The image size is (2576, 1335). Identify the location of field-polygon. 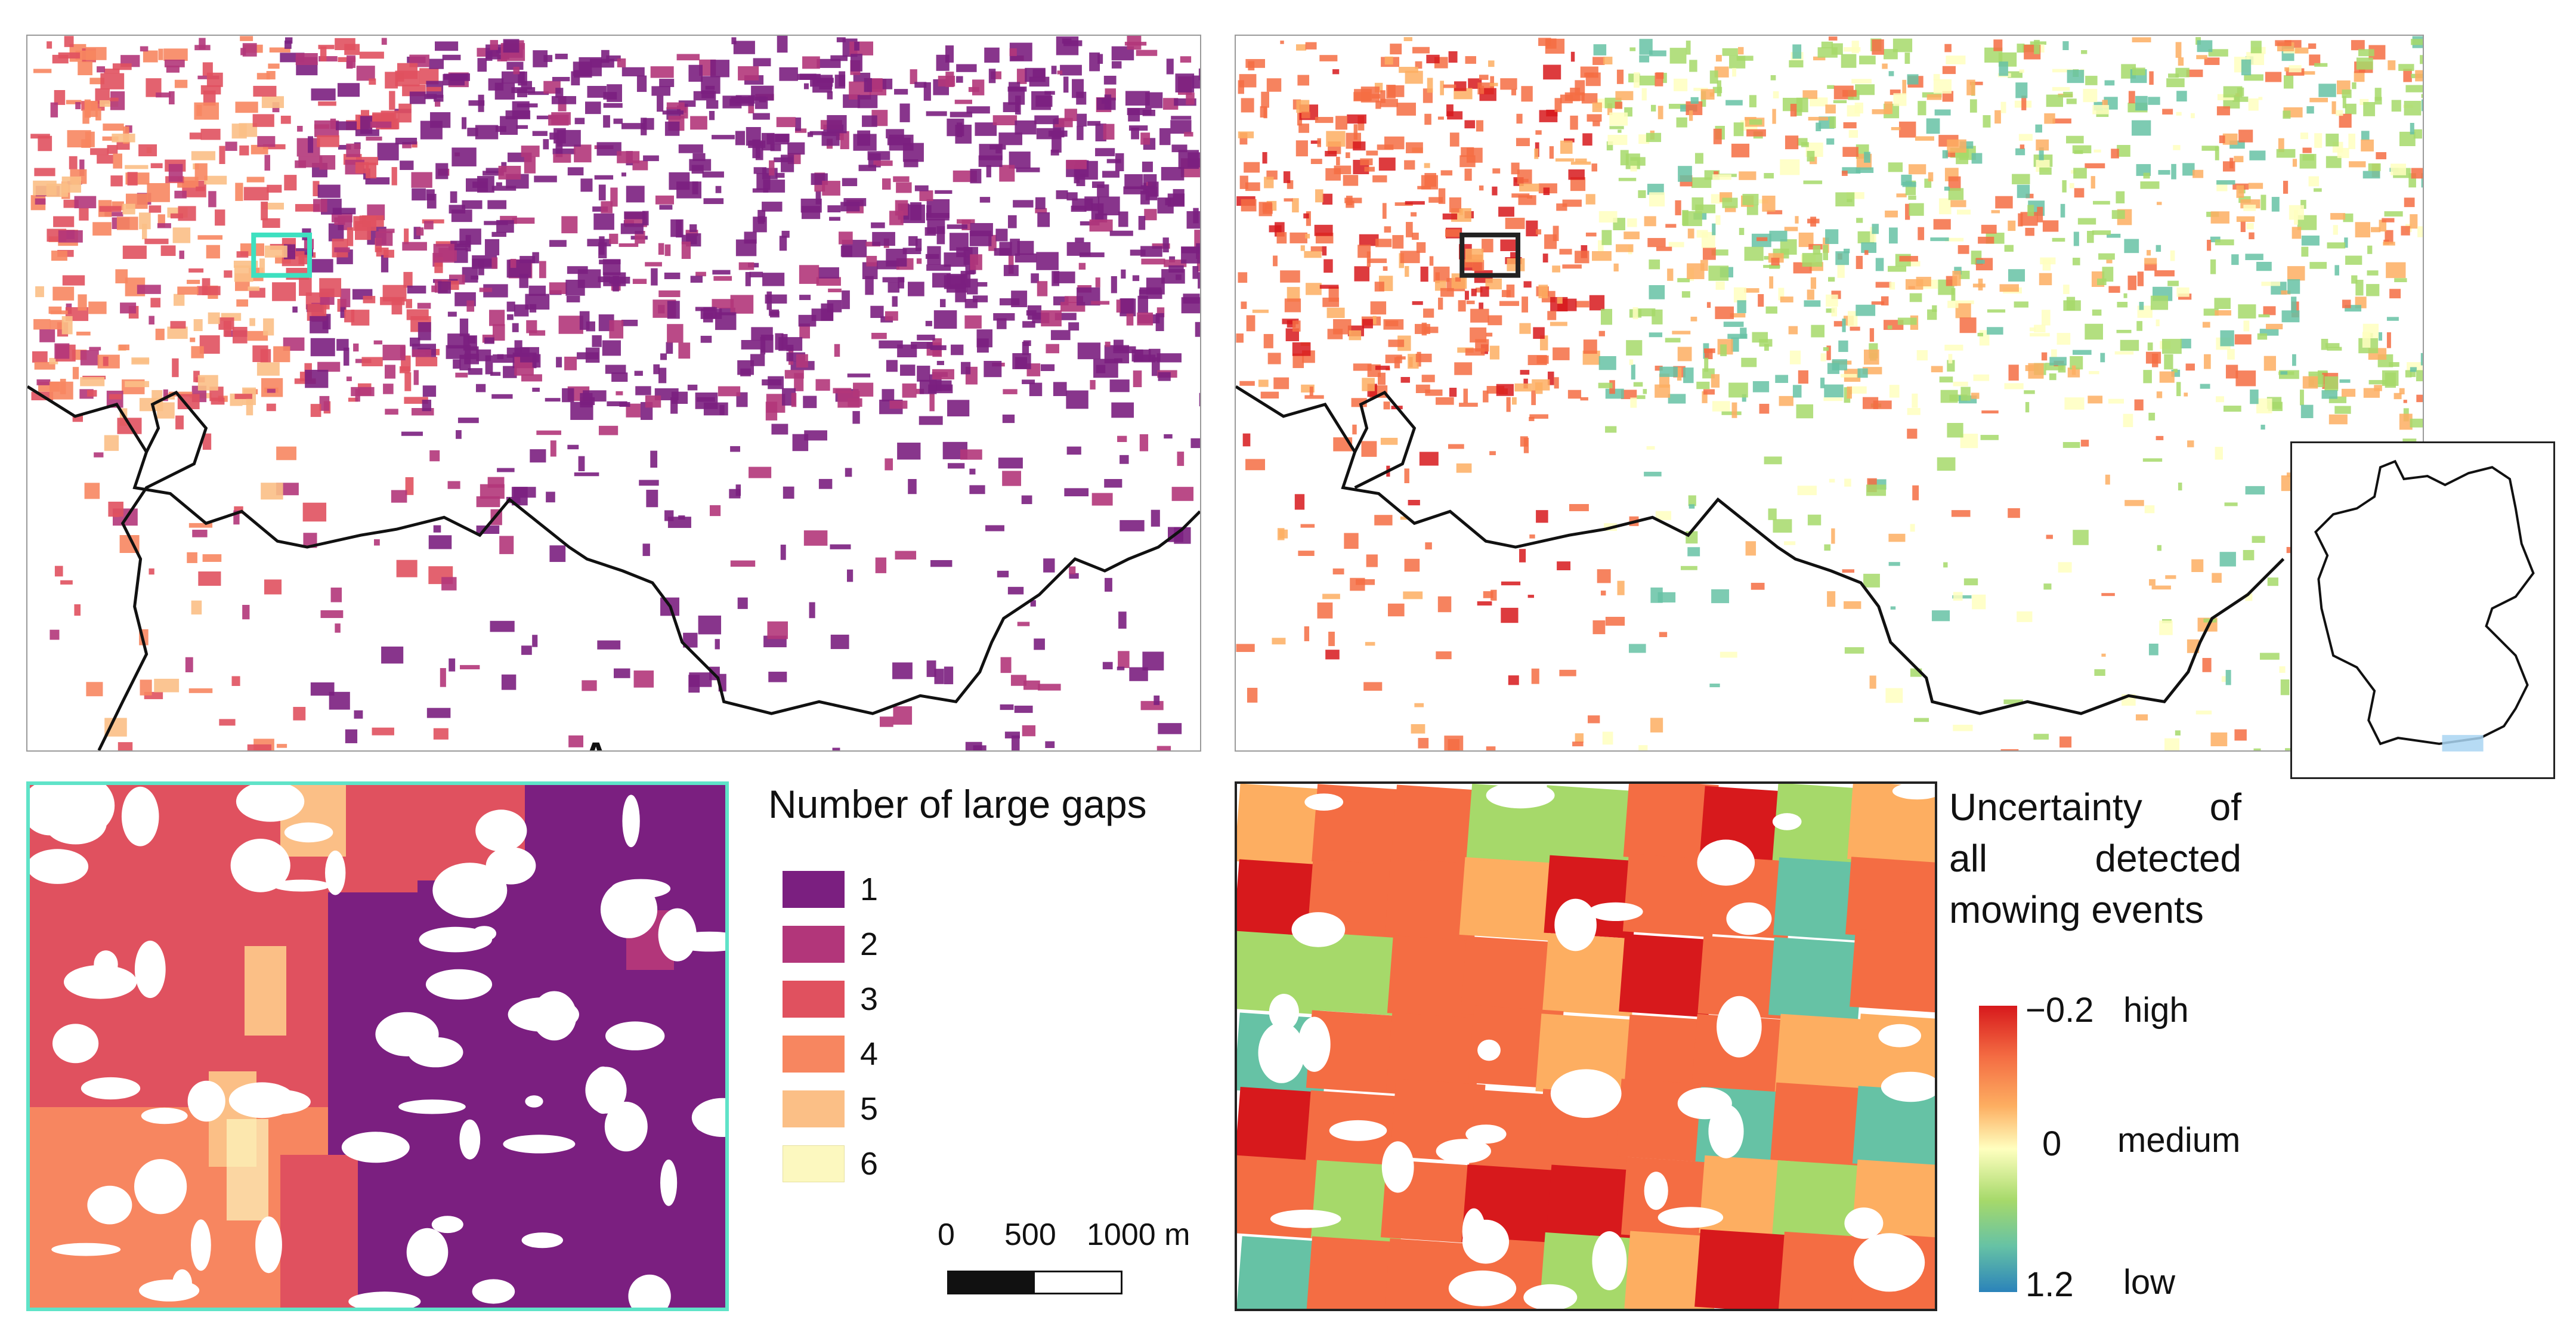
(1820, 825).